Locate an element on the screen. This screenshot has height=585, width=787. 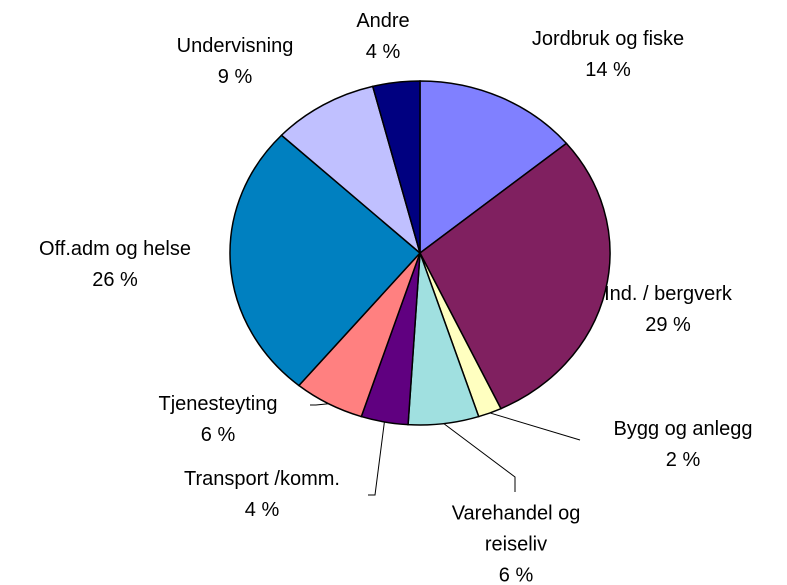
value-label: 26 % is located at coordinates (115, 280).